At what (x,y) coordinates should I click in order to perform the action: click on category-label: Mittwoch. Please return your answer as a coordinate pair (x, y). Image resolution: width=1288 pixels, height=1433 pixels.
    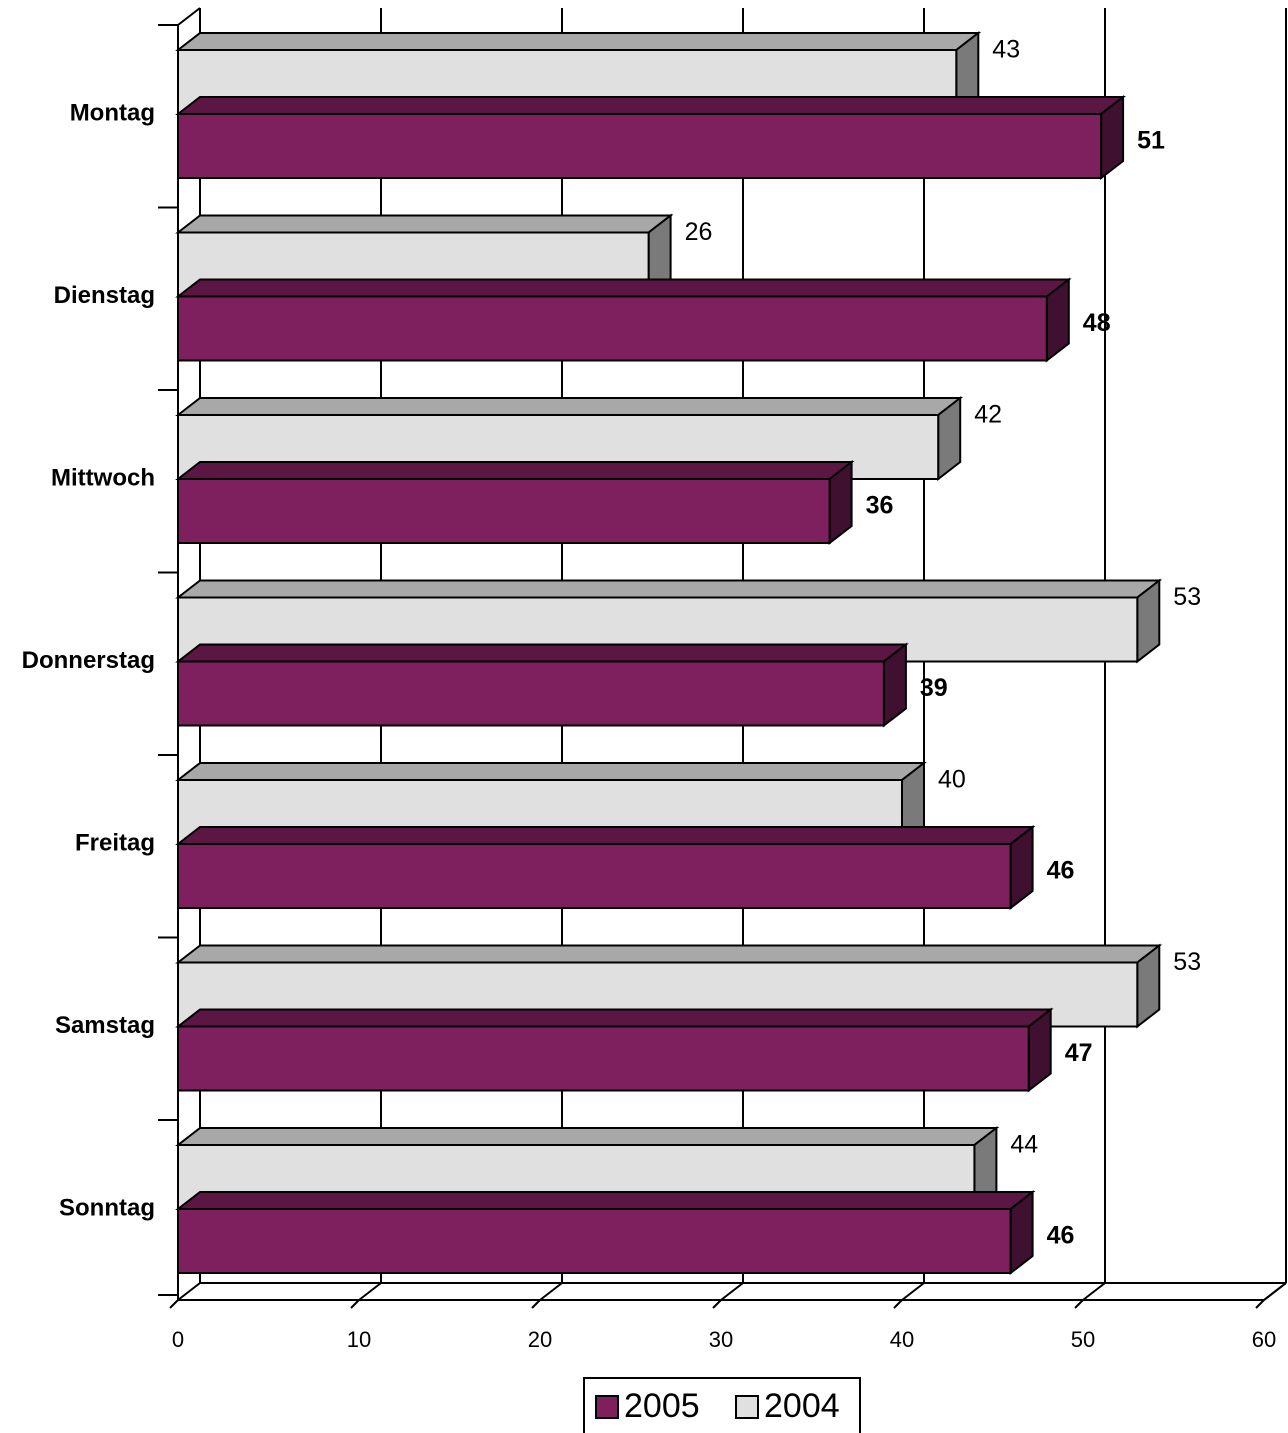
    Looking at the image, I should click on (103, 477).